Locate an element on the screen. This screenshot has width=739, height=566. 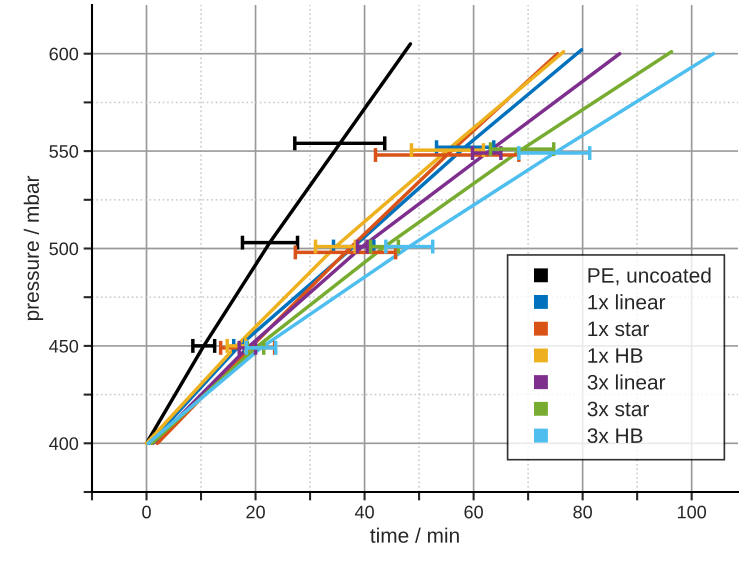
y-tick-label: 550 is located at coordinates (63, 151).